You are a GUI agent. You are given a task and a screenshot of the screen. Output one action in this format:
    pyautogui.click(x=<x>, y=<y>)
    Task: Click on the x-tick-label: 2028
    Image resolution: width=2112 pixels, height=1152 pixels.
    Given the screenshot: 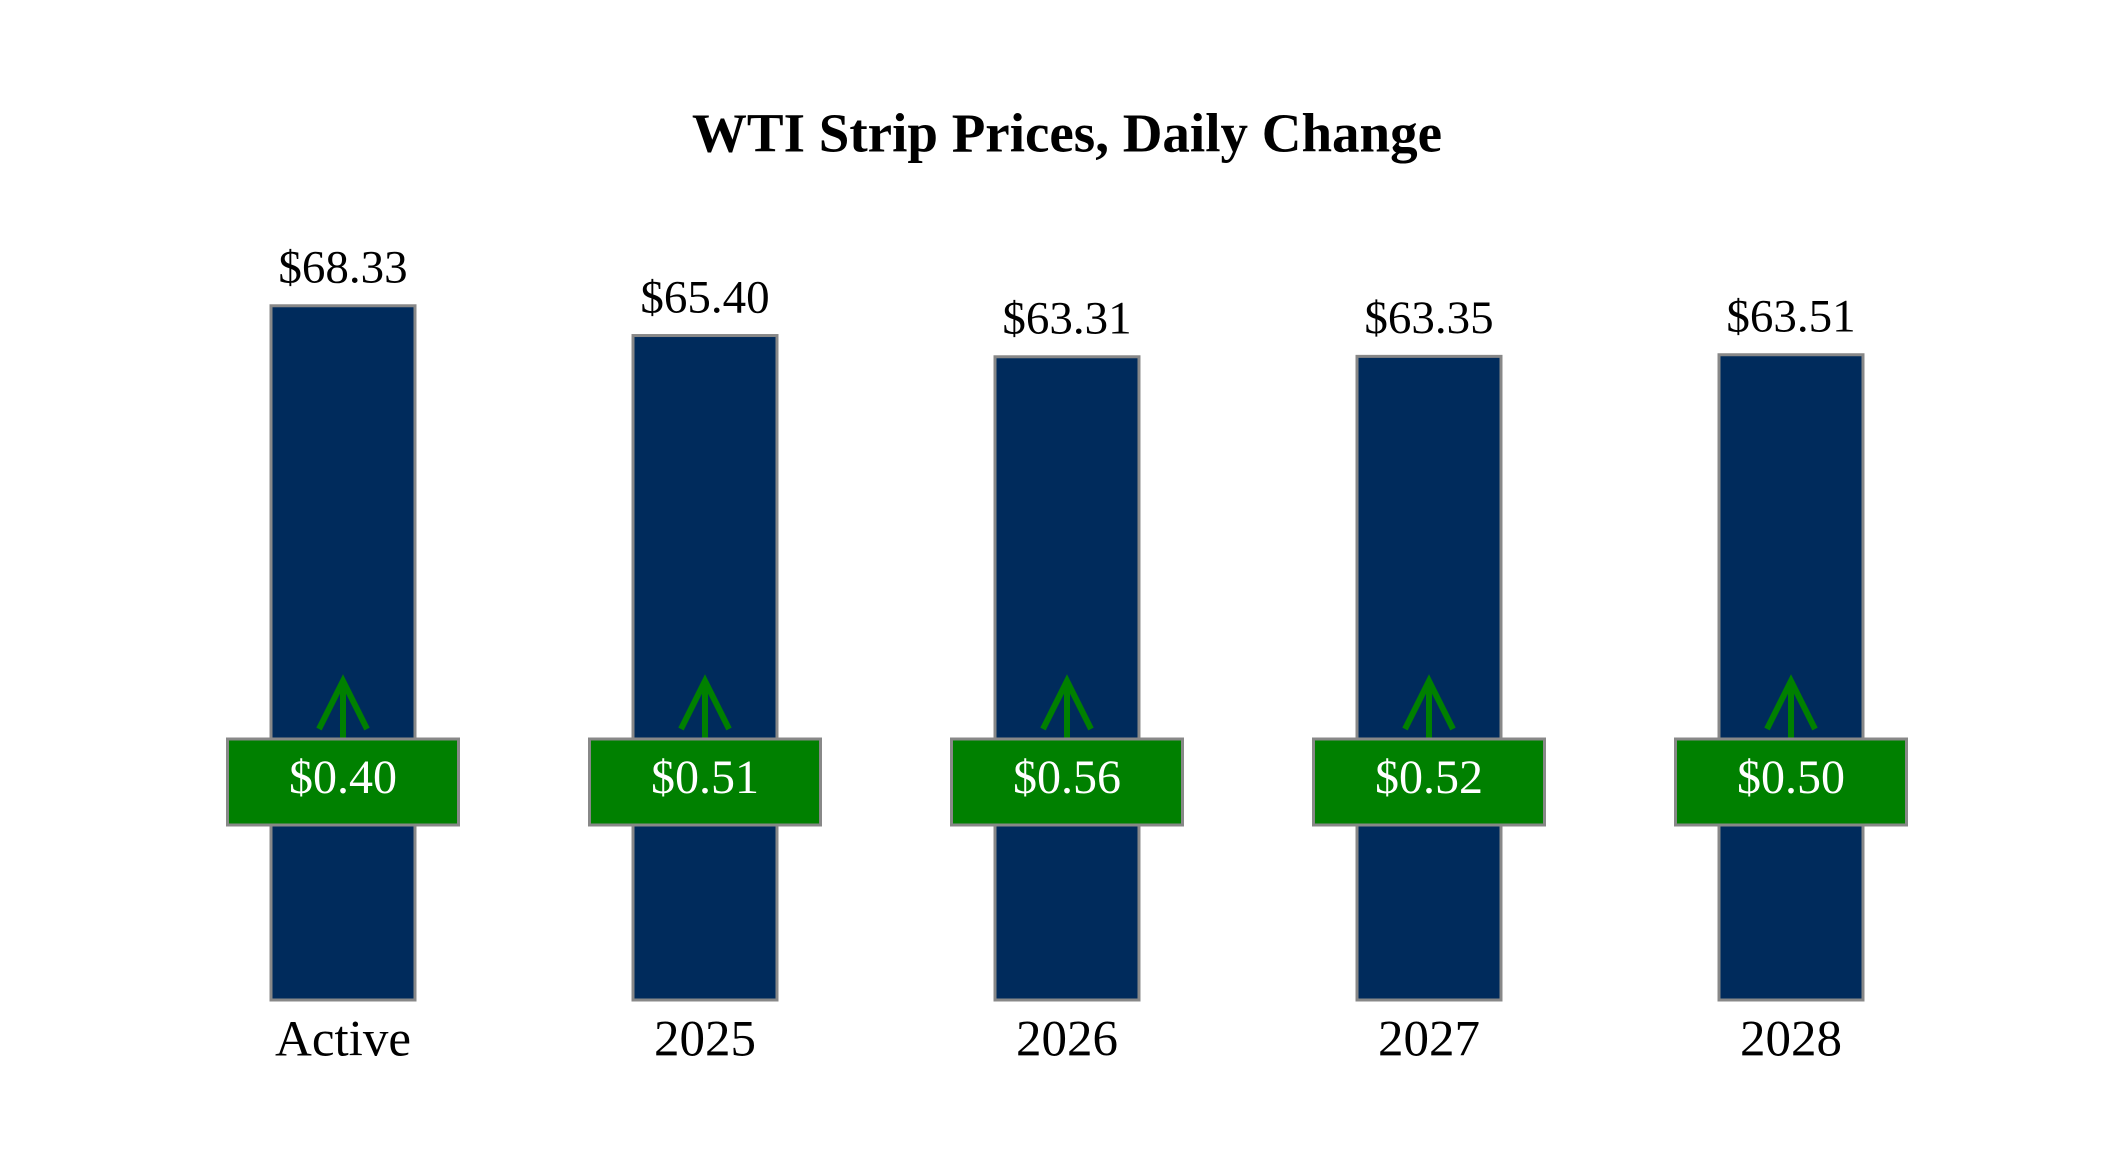 What is the action you would take?
    pyautogui.click(x=1791, y=1040)
    